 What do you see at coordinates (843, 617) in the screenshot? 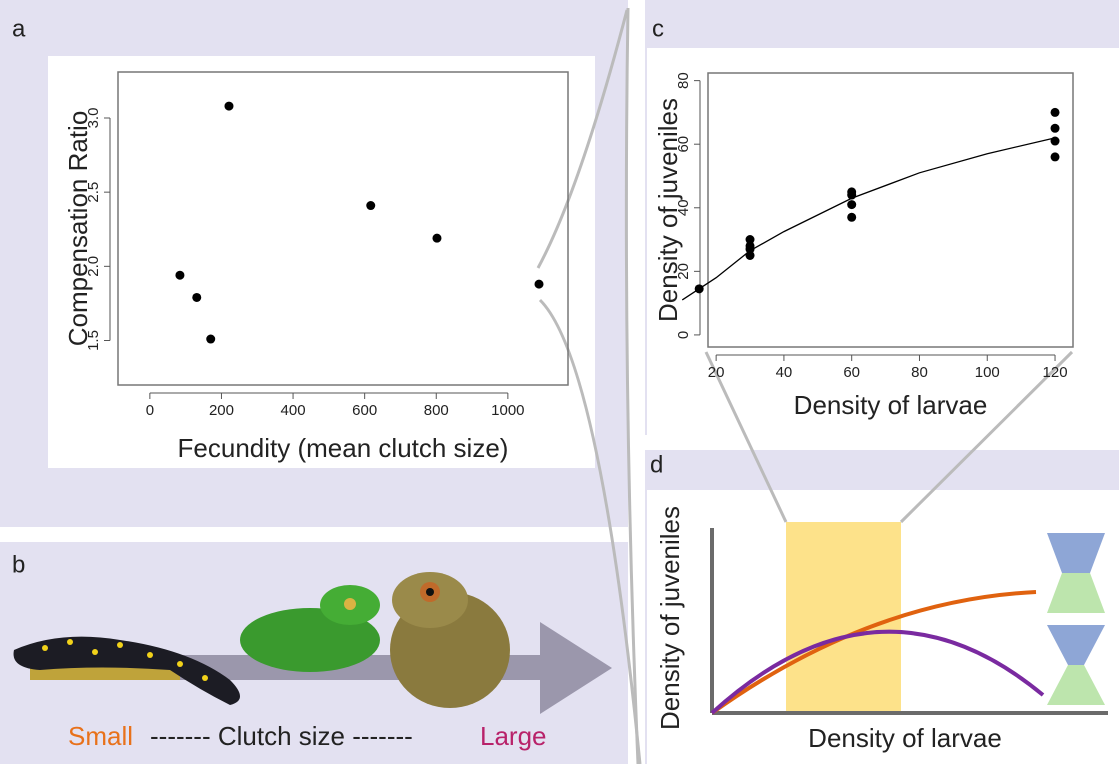
I see `highlight-band` at bounding box center [843, 617].